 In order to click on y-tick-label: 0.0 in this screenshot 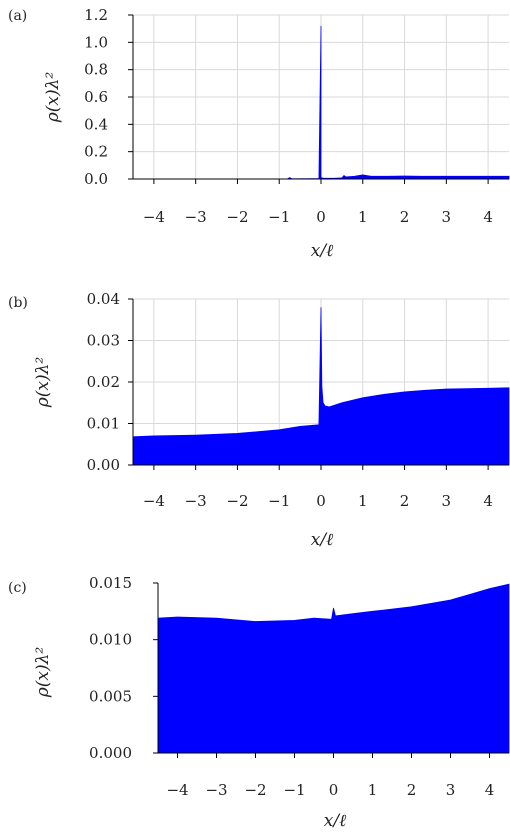, I will do `click(96, 179)`.